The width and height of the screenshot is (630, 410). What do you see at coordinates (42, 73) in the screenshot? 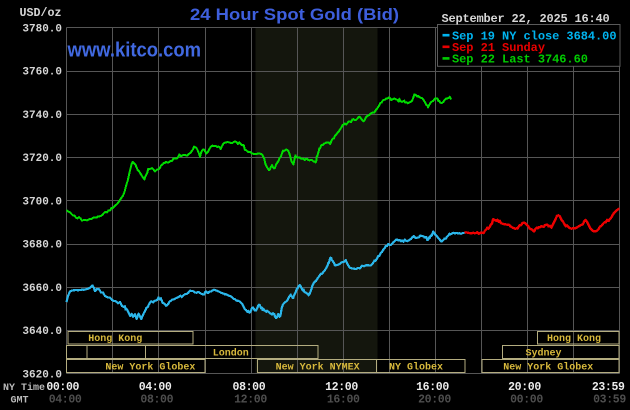
I see `svg-text: 3760.0` at bounding box center [42, 73].